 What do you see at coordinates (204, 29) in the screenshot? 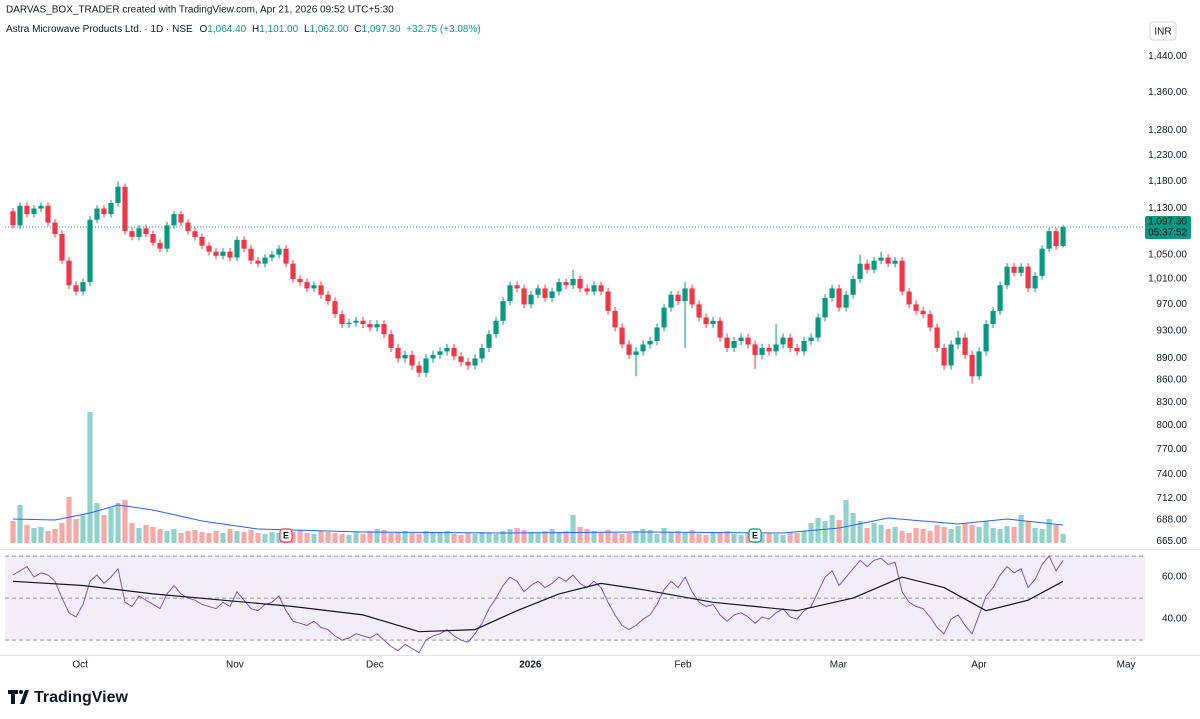
I see `ohlc-key: O` at bounding box center [204, 29].